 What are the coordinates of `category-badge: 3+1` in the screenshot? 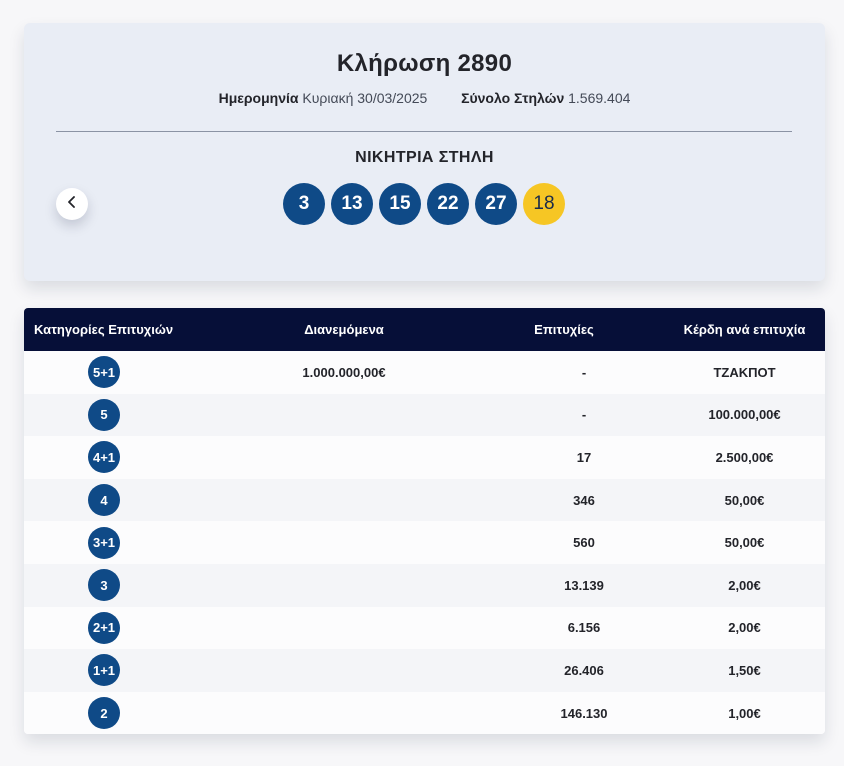 It's located at (104, 542).